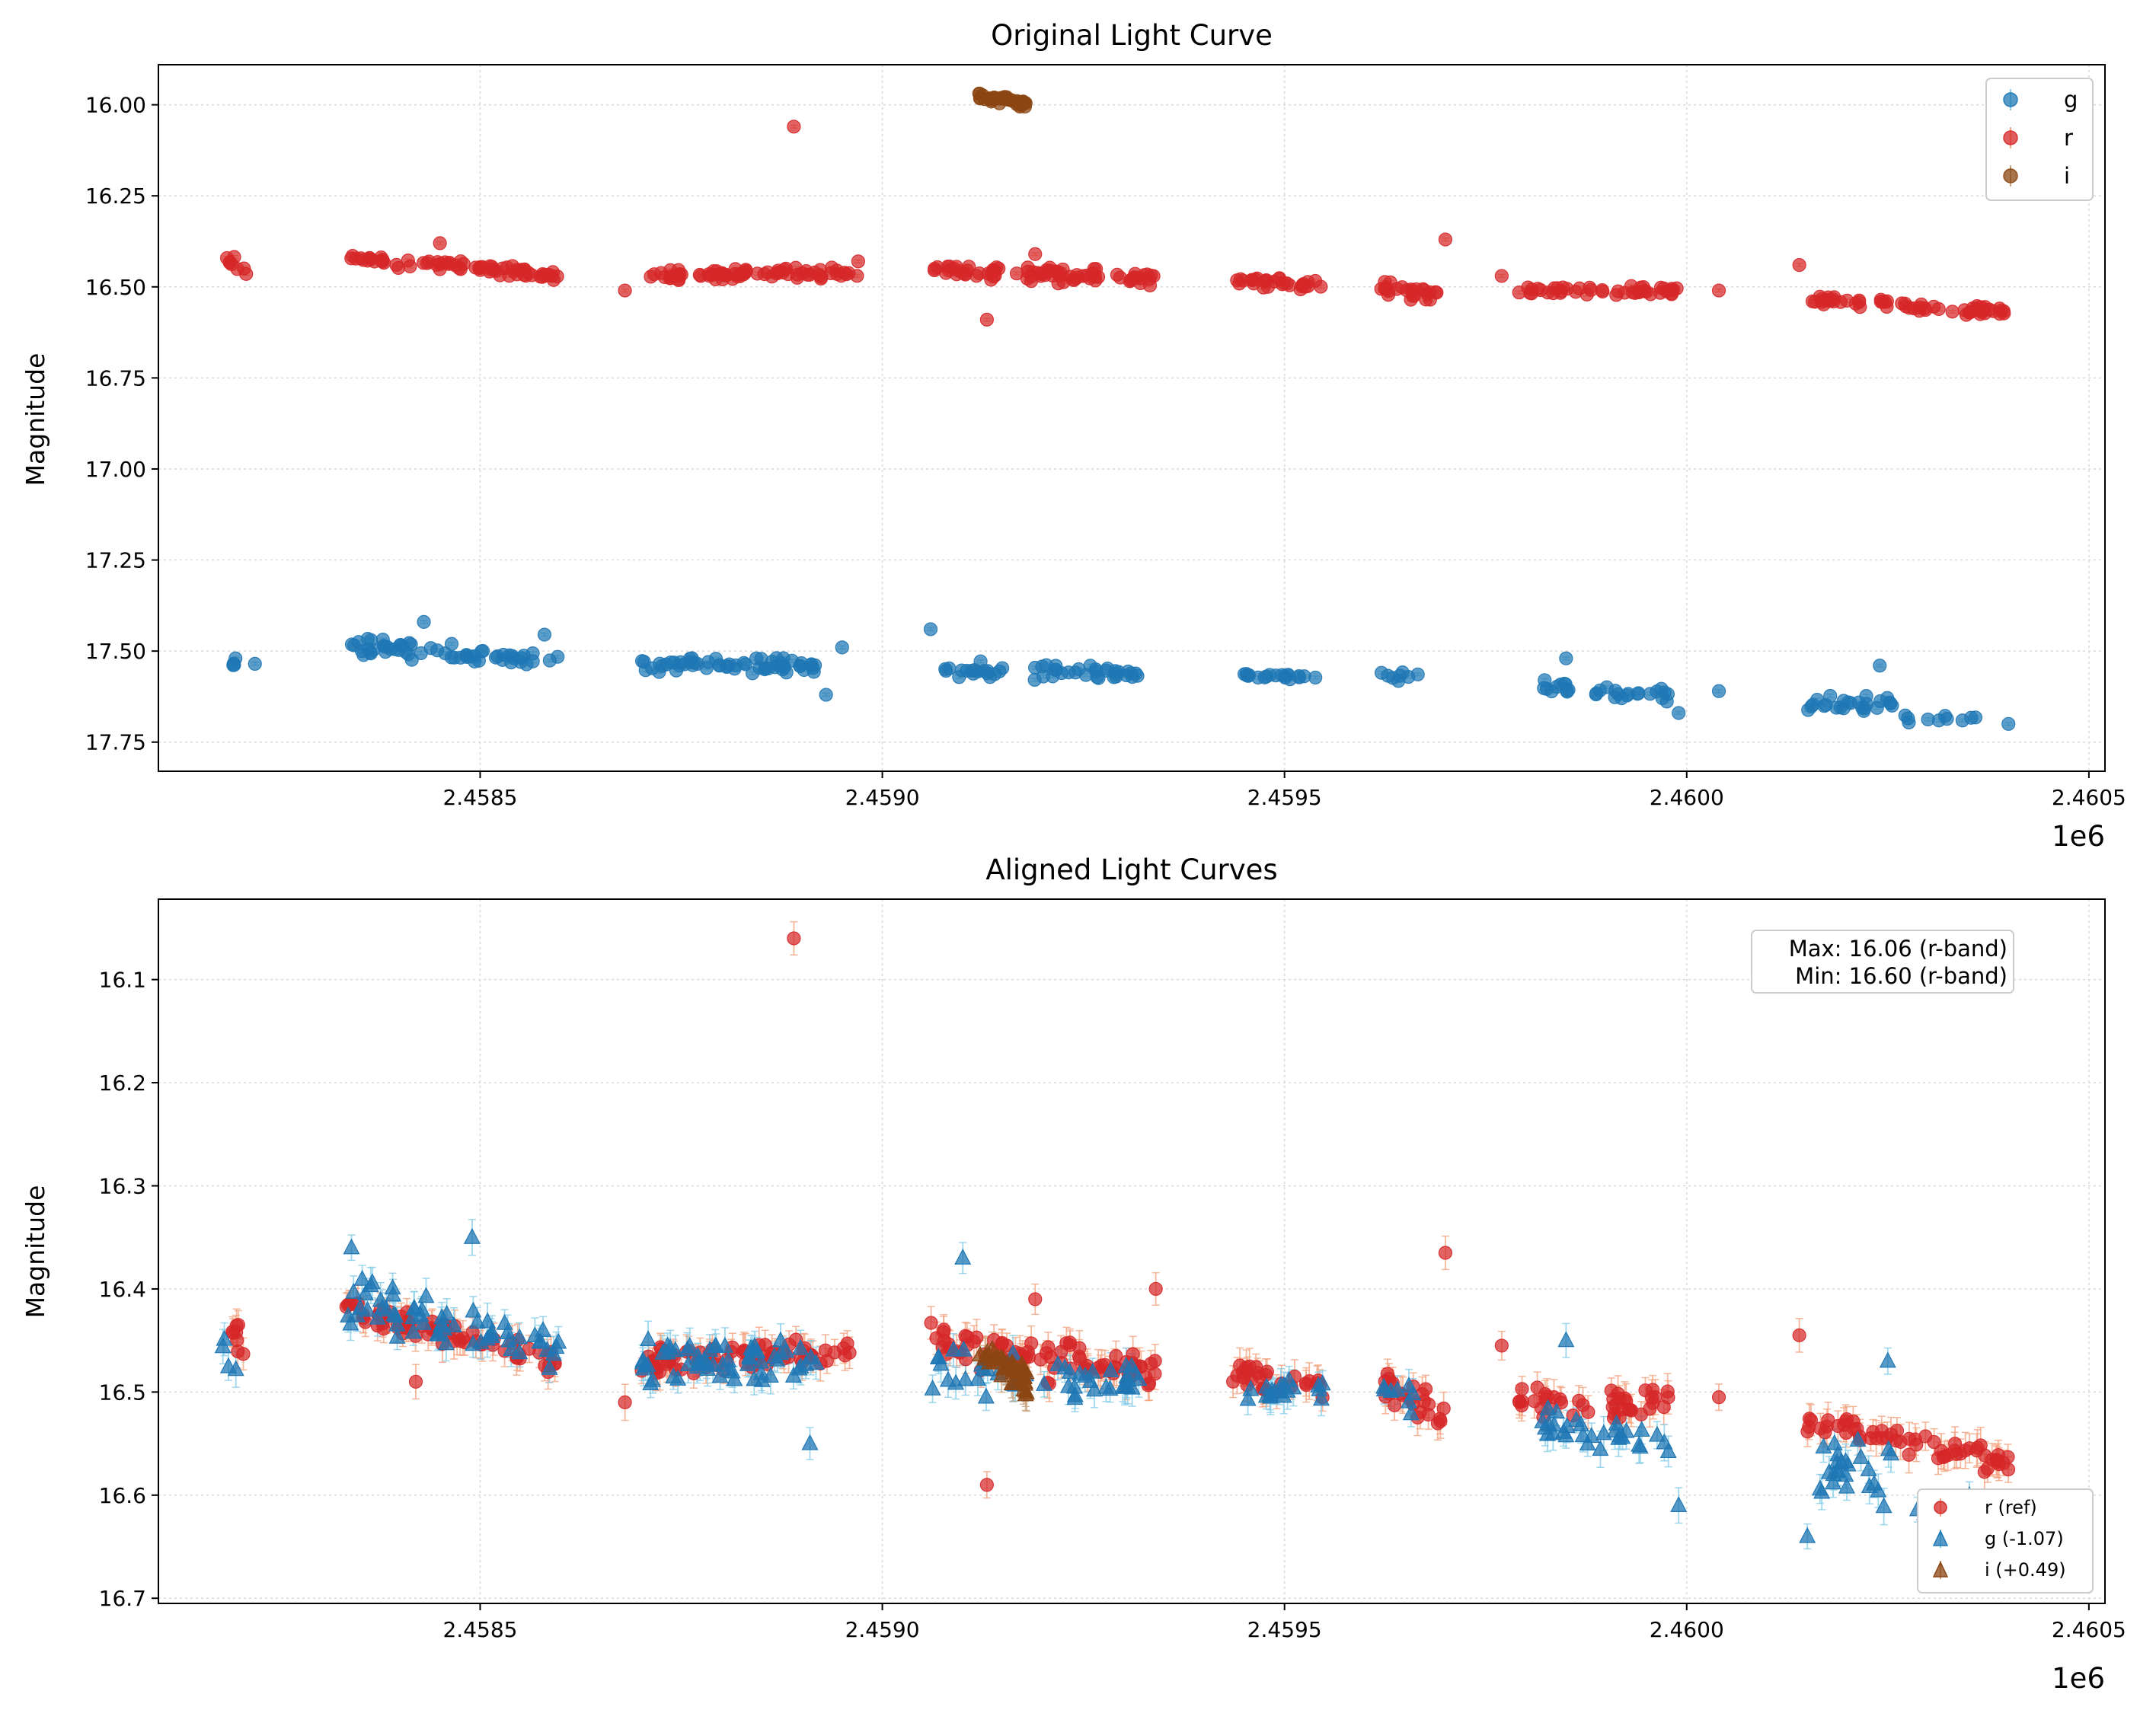 This screenshot has width=2156, height=1710. What do you see at coordinates (115, 196) in the screenshot?
I see `y-tick-label: 16.25` at bounding box center [115, 196].